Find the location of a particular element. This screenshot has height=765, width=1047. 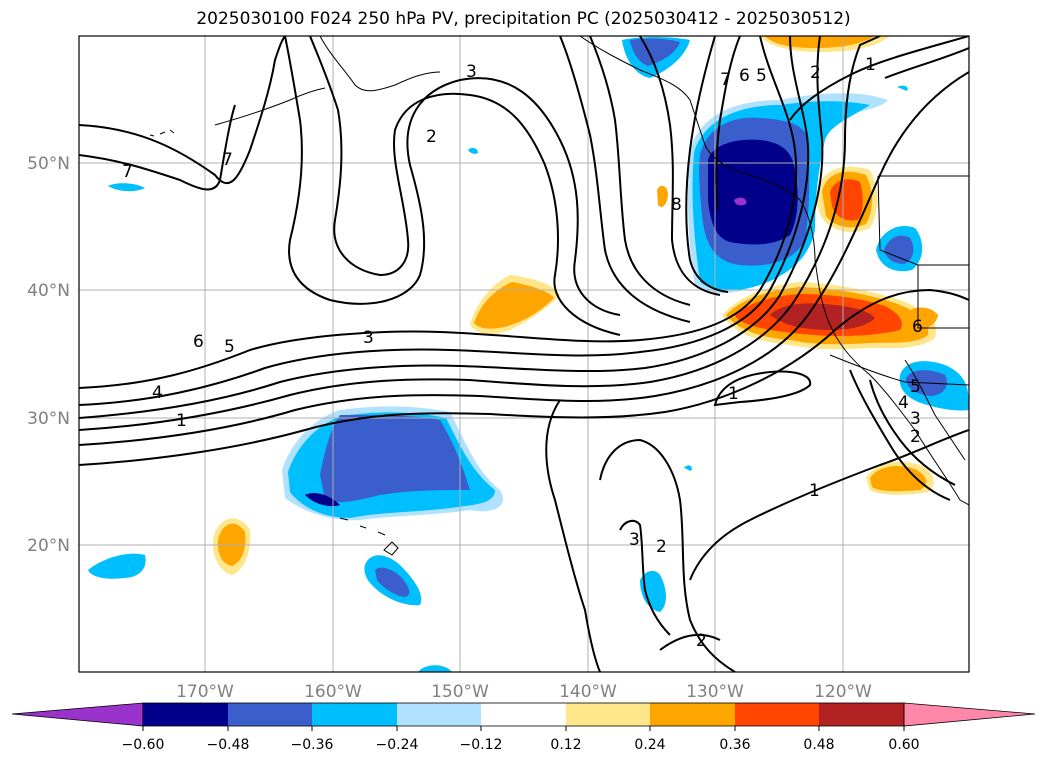

pos-anomaly-california-core is located at coordinates (822, 316).